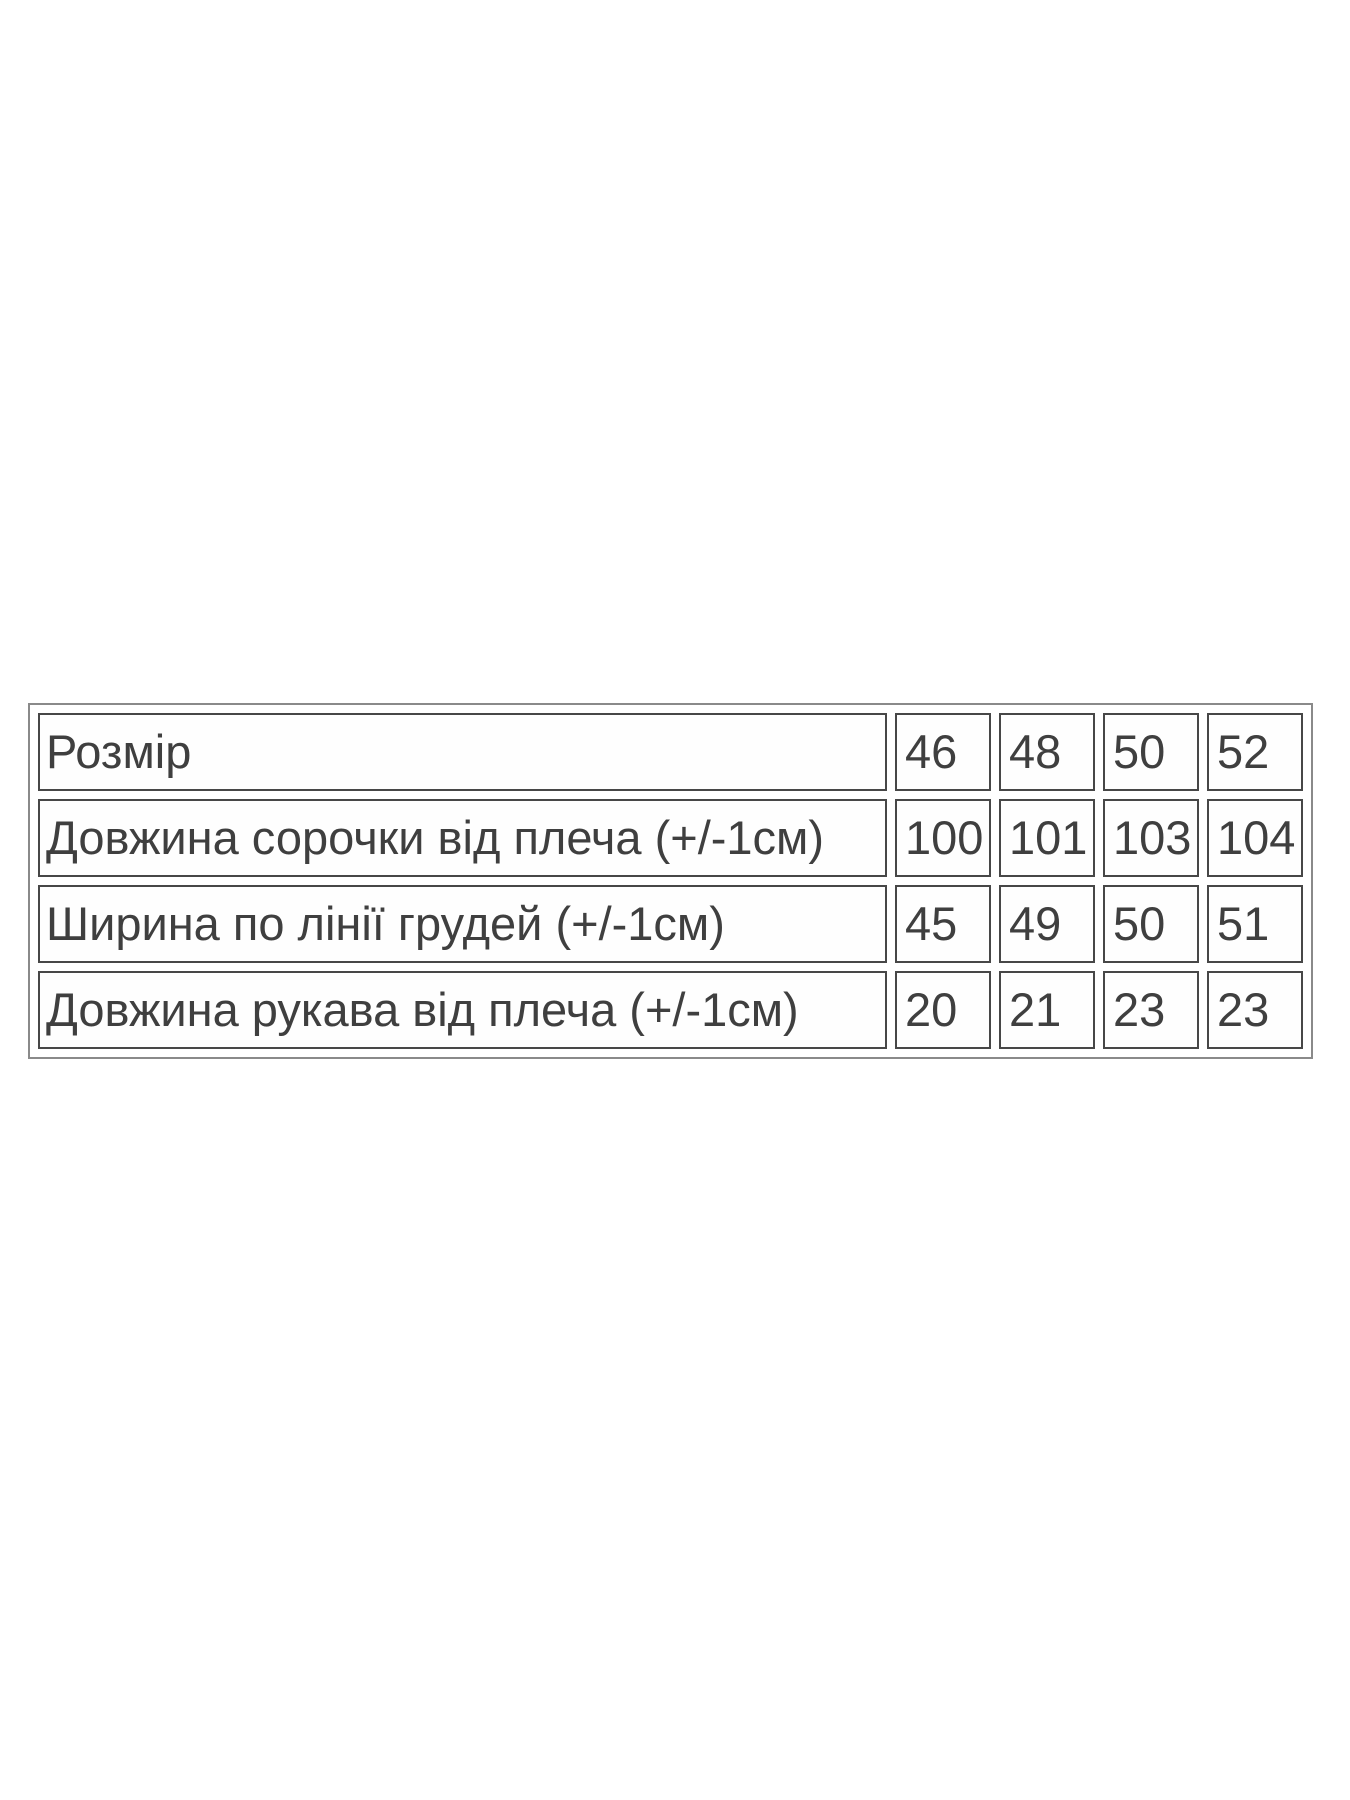  What do you see at coordinates (1255, 752) in the screenshot?
I see `size-value: 52` at bounding box center [1255, 752].